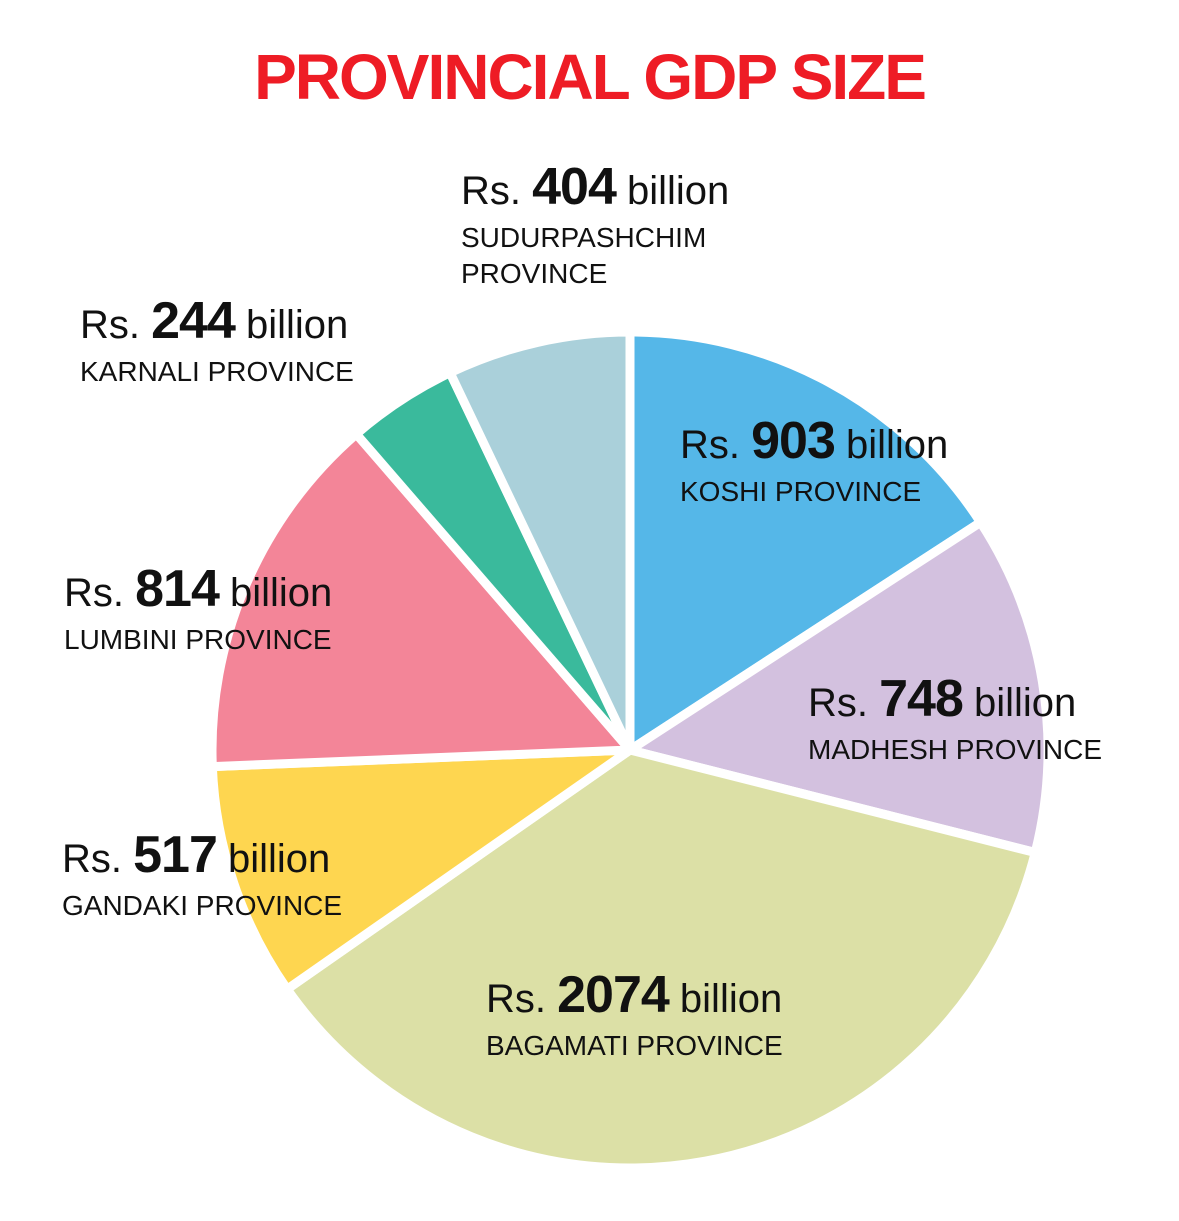  I want to click on slice-value-line: Rs. 814 billion, so click(198, 589).